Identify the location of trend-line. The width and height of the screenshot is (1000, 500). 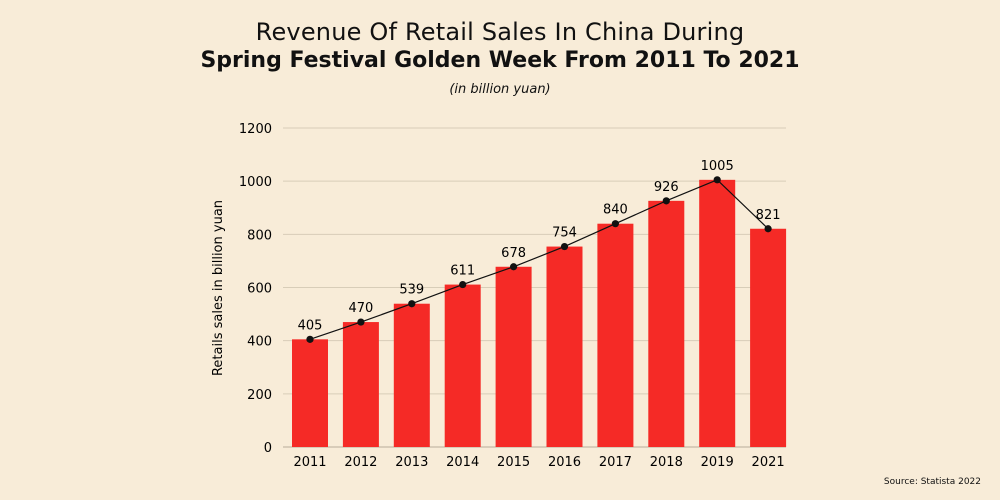
(539, 259).